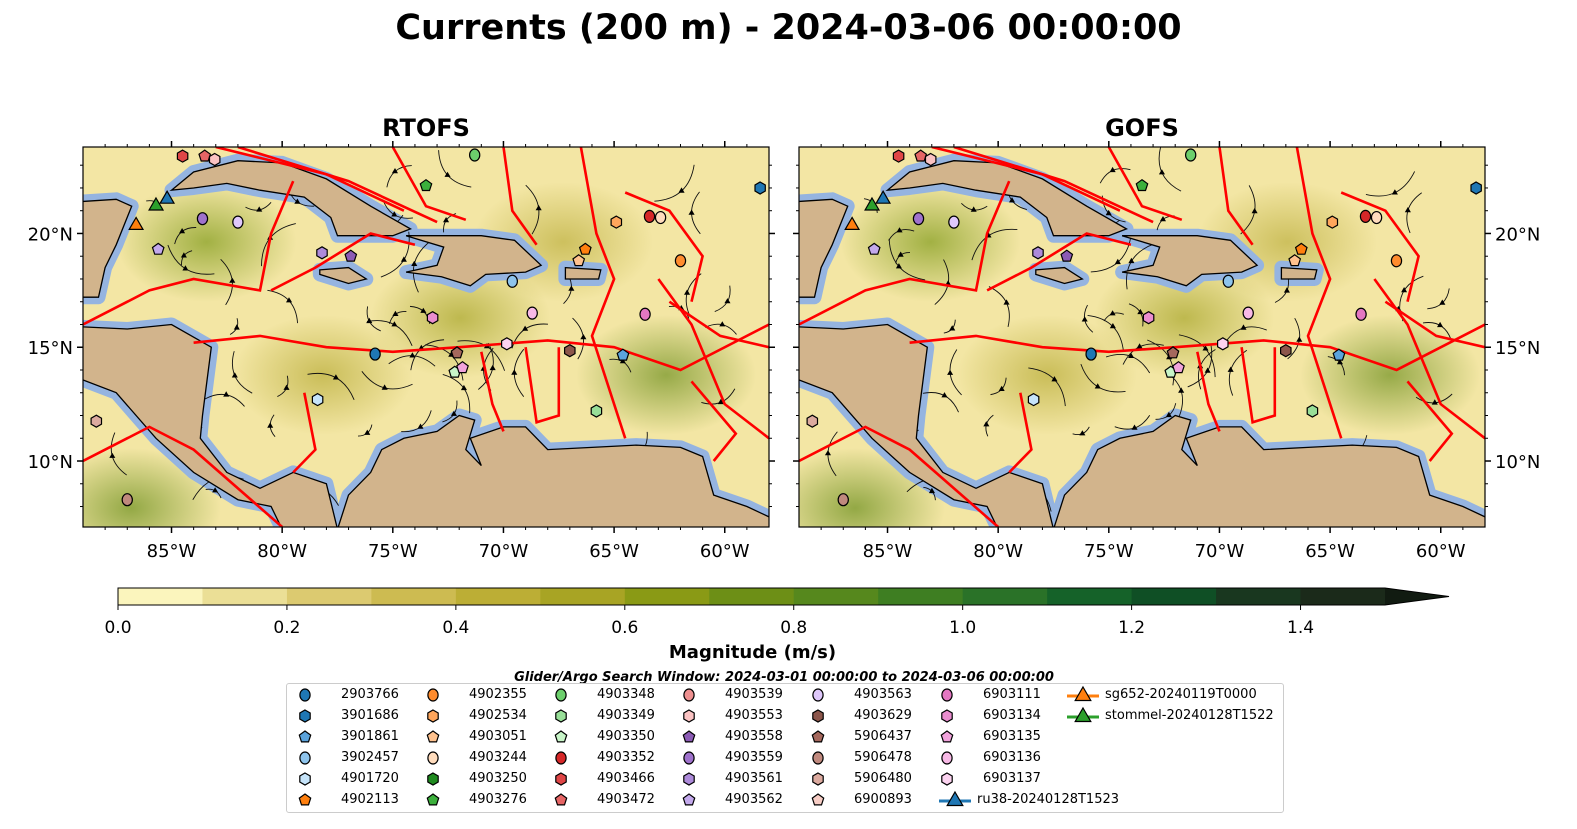 Image resolution: width=1577 pixels, height=829 pixels. I want to click on legend-label: 4903250, so click(498, 778).